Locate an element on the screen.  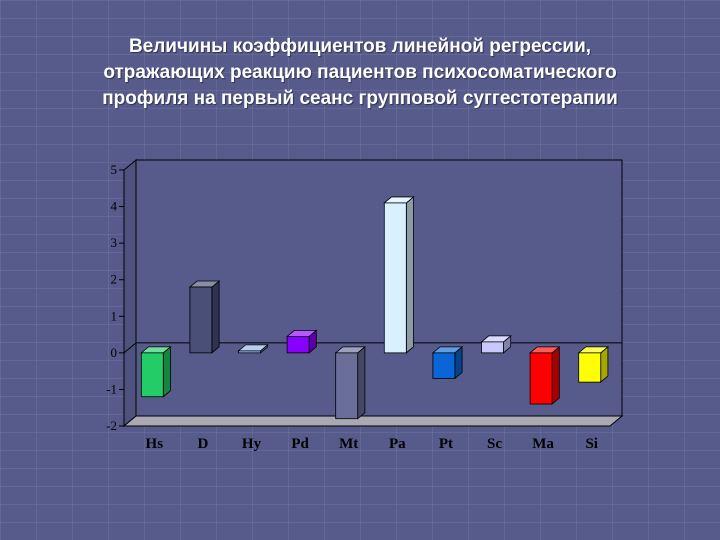
bar-ma is located at coordinates (541, 378).